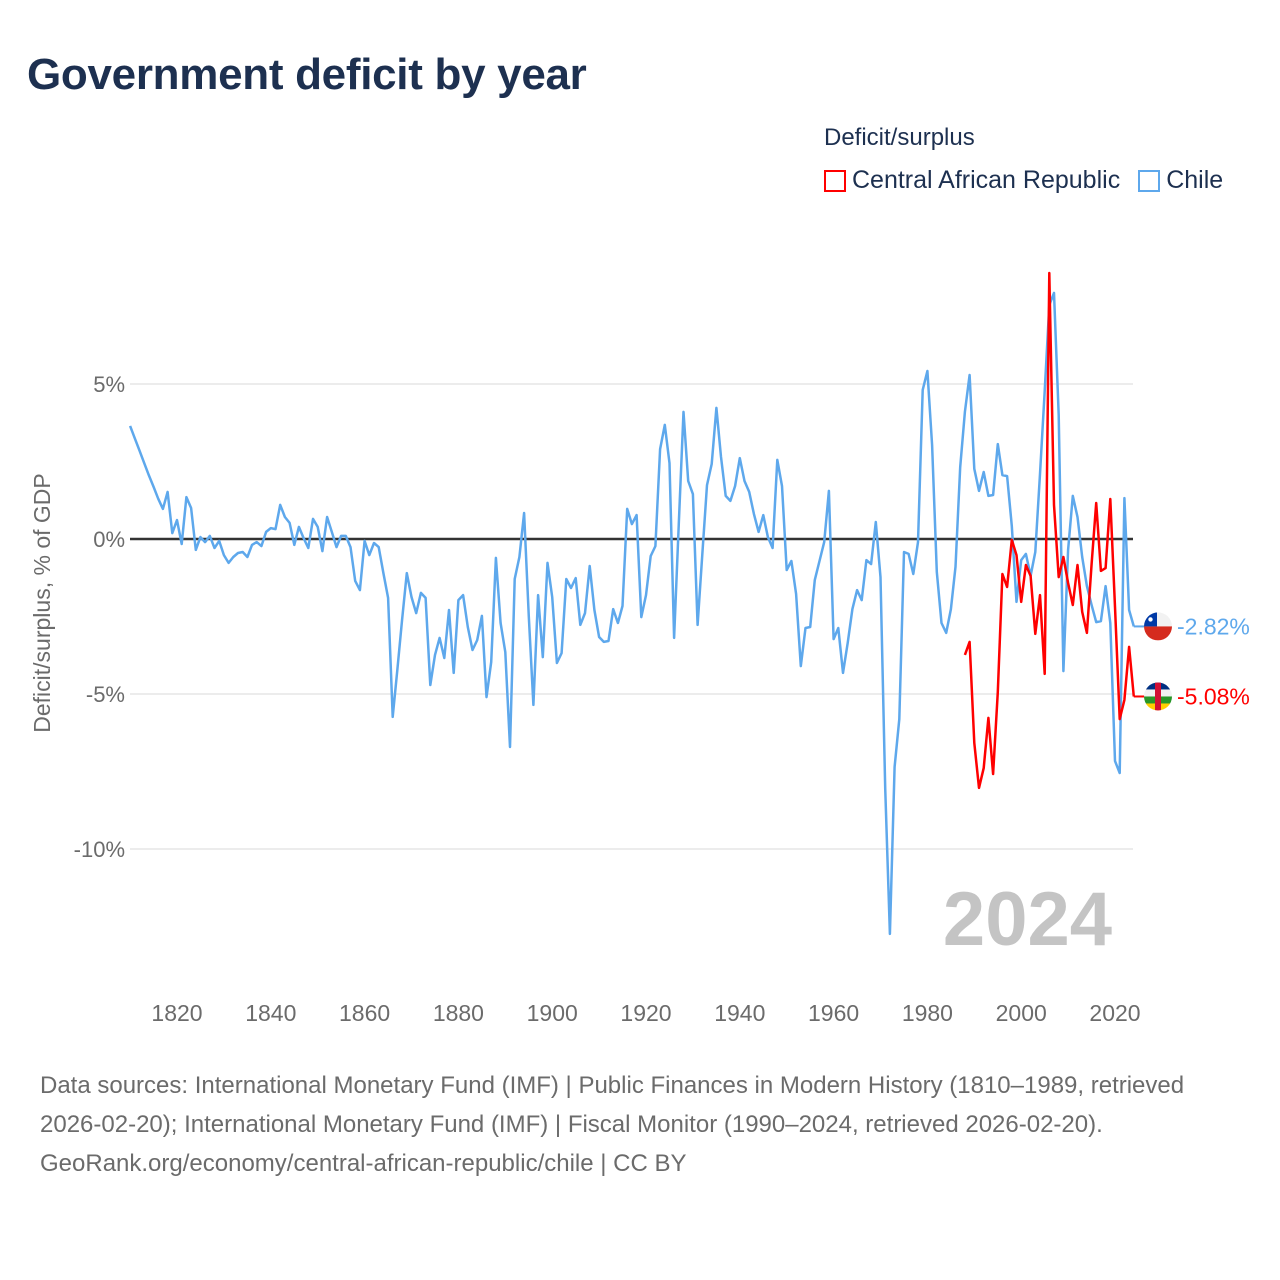 The image size is (1280, 1280). What do you see at coordinates (1158, 626) in the screenshot?
I see `chile-flag-icon` at bounding box center [1158, 626].